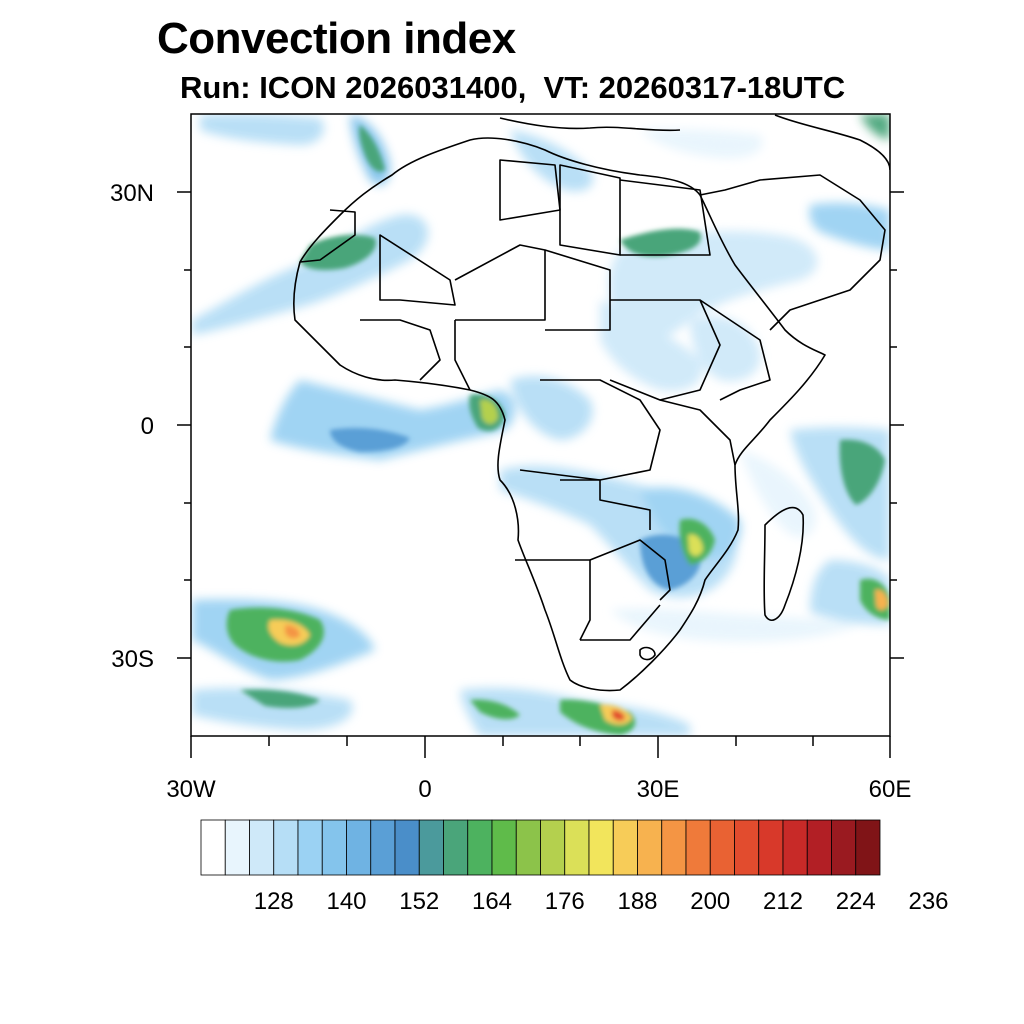 This screenshot has width=1024, height=1024. I want to click on colorbar-label: 152, so click(419, 901).